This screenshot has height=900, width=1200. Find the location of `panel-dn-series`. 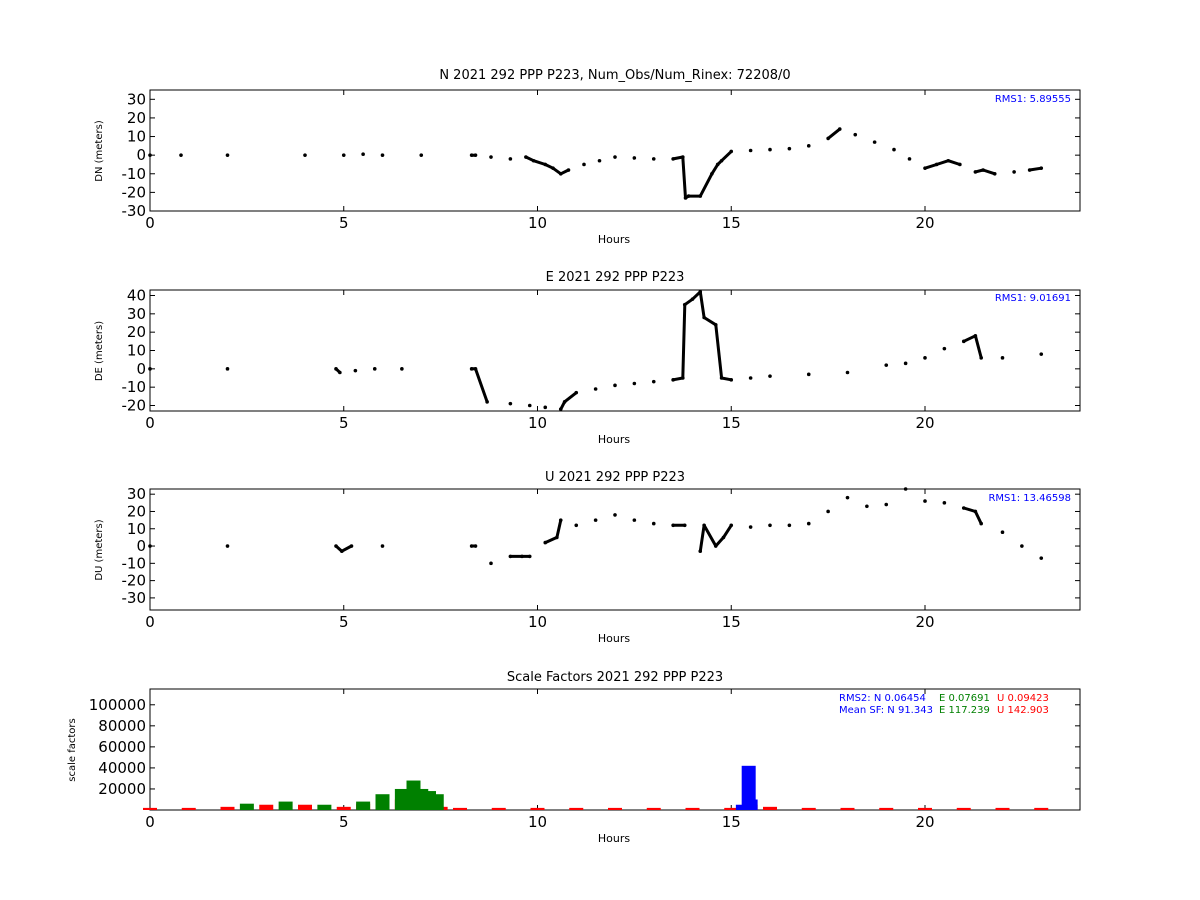

panel-dn-series is located at coordinates (596, 163).